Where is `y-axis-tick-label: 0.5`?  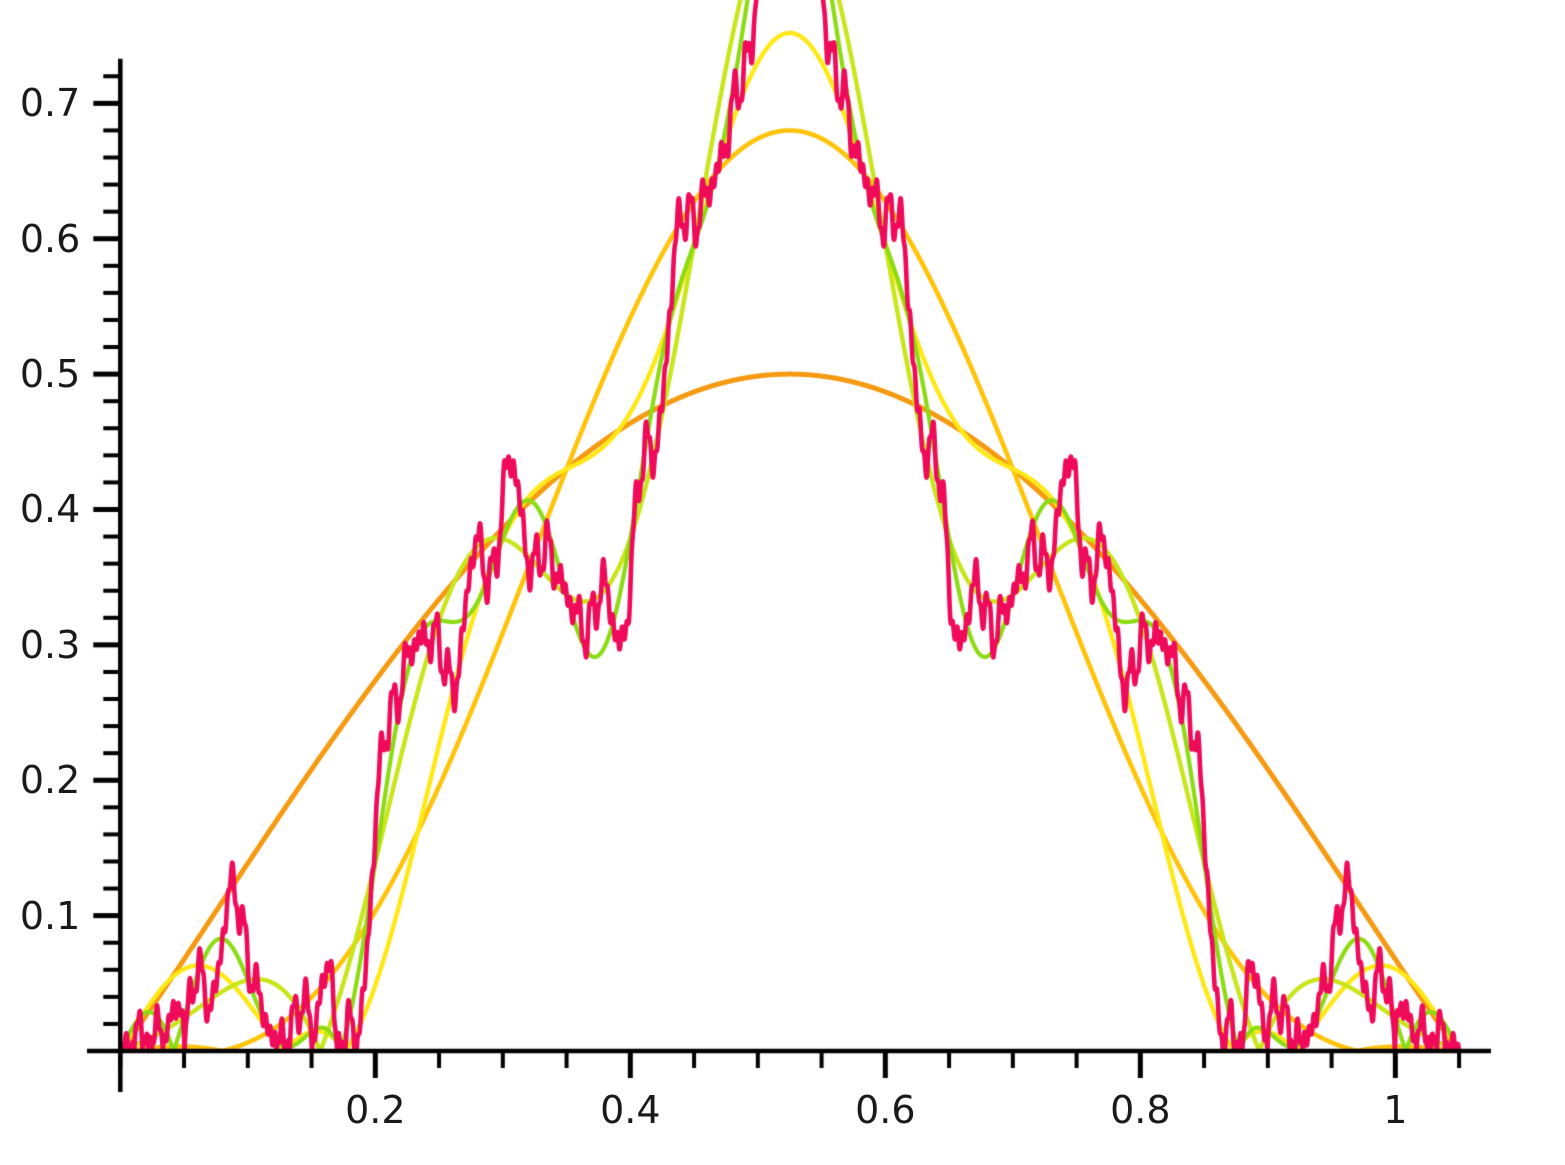 y-axis-tick-label: 0.5 is located at coordinates (50, 374).